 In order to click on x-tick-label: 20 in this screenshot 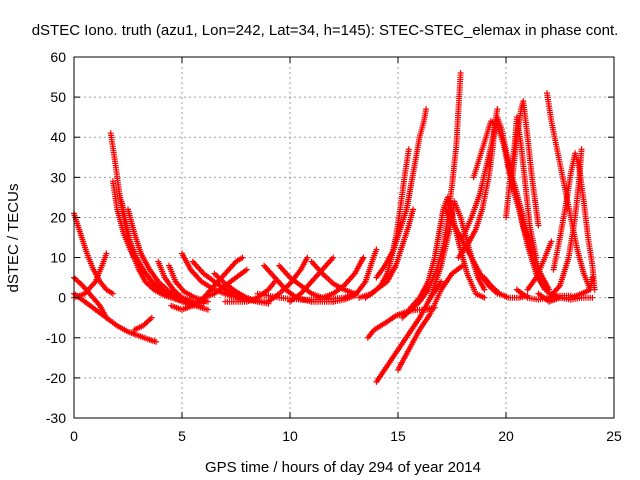, I will do `click(506, 436)`.